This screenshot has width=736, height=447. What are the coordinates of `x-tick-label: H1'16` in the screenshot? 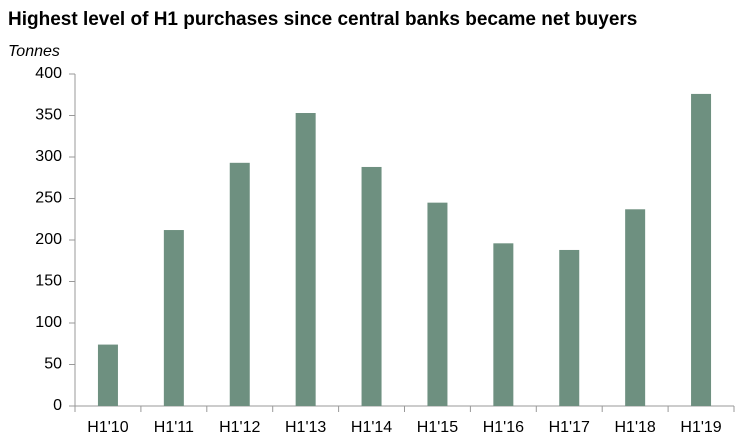 It's located at (503, 427).